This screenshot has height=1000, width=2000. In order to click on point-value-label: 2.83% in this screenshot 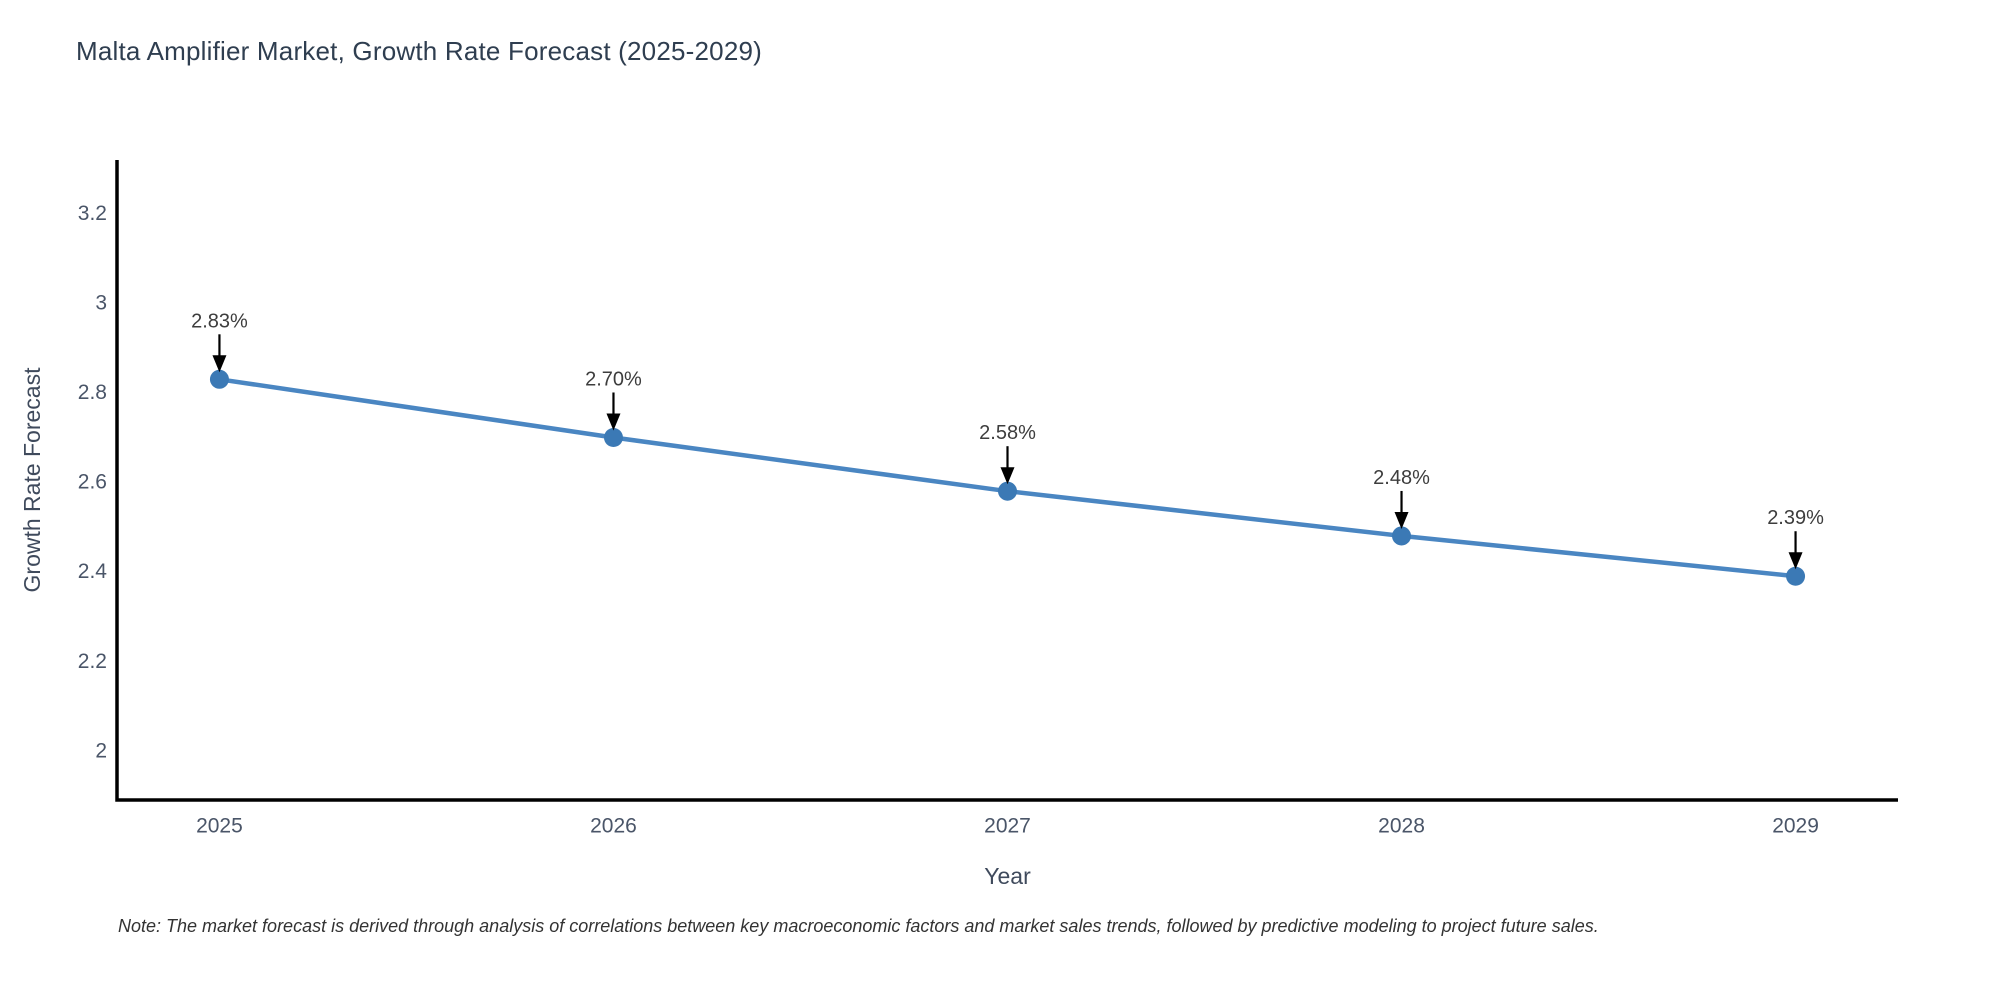, I will do `click(219, 321)`.